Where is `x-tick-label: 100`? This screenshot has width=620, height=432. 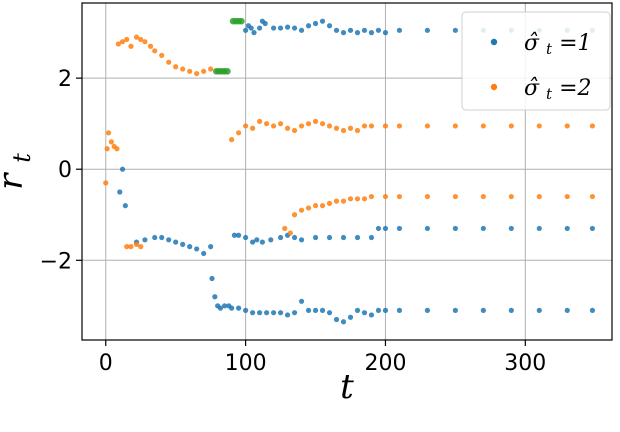
x-tick-label: 100 is located at coordinates (246, 363).